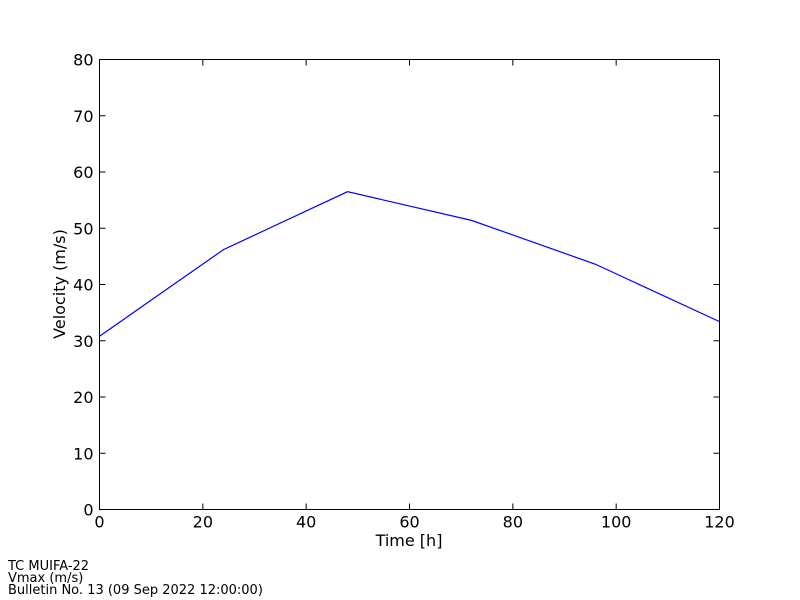 Image resolution: width=800 pixels, height=600 pixels. Describe the element at coordinates (99, 522) in the screenshot. I see `x-tick-label: 0` at that location.